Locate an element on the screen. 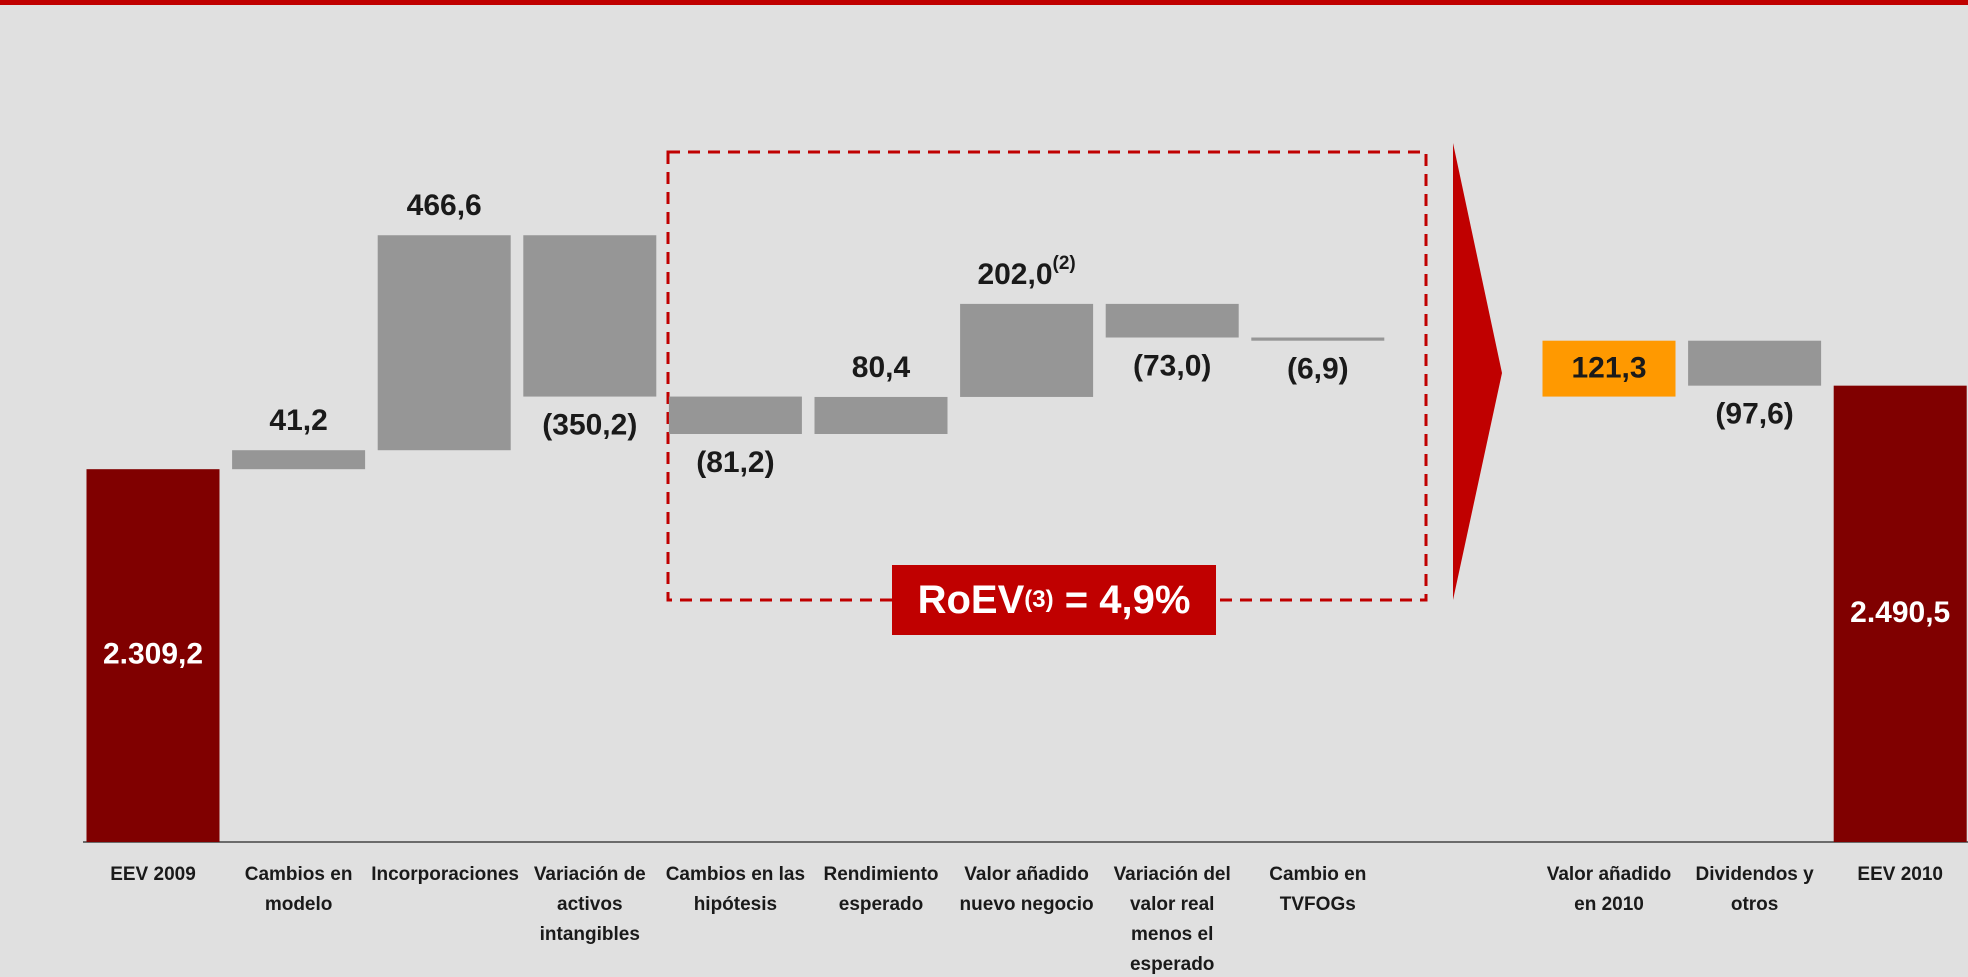 This screenshot has width=1968, height=977. x-tick-label: Incorporaciones is located at coordinates (445, 874).